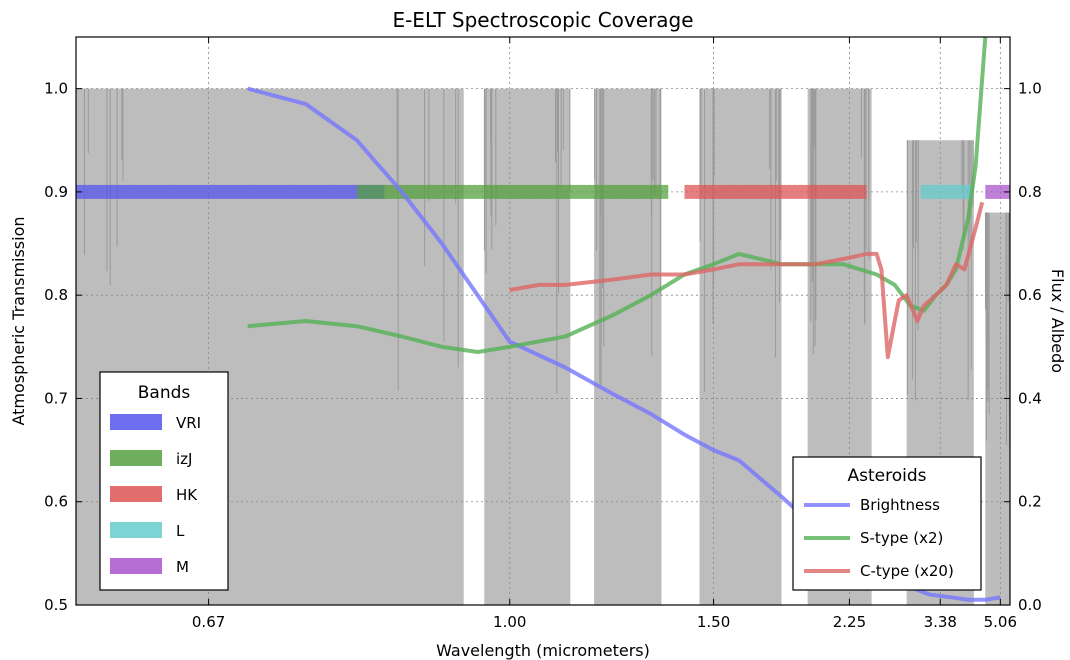  I want to click on y-tick-left-label: 0.7, so click(56, 398).